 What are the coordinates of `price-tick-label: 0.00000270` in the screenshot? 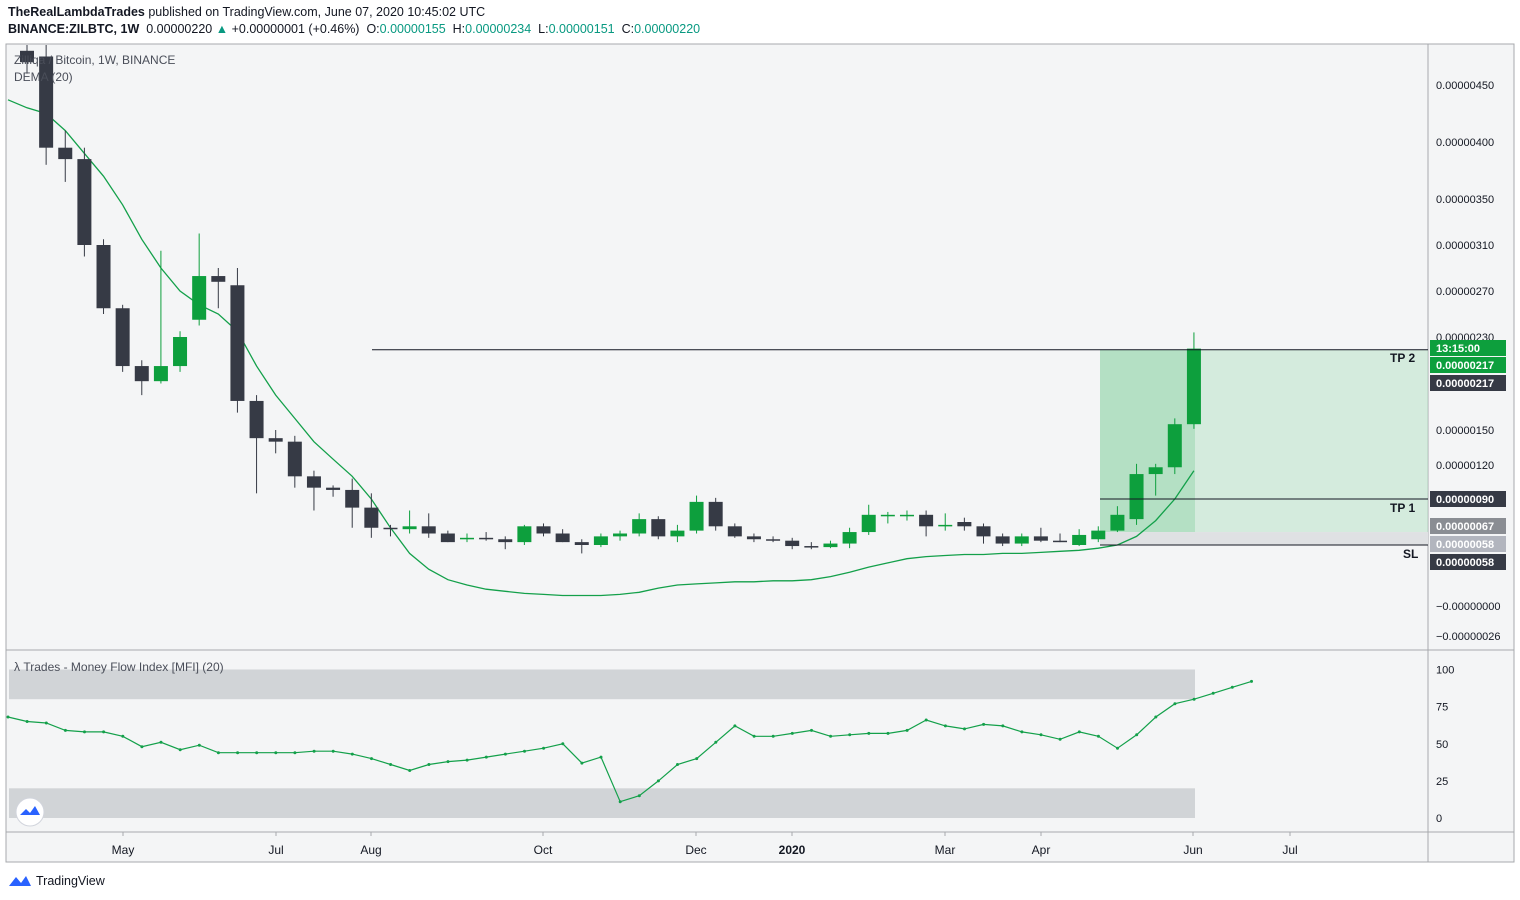 It's located at (1465, 292).